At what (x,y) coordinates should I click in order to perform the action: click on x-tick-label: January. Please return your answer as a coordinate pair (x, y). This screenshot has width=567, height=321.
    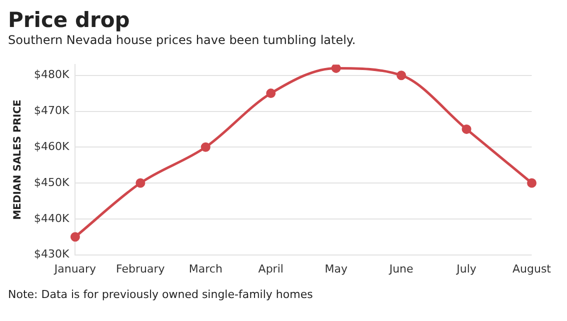
    Looking at the image, I should click on (75, 269).